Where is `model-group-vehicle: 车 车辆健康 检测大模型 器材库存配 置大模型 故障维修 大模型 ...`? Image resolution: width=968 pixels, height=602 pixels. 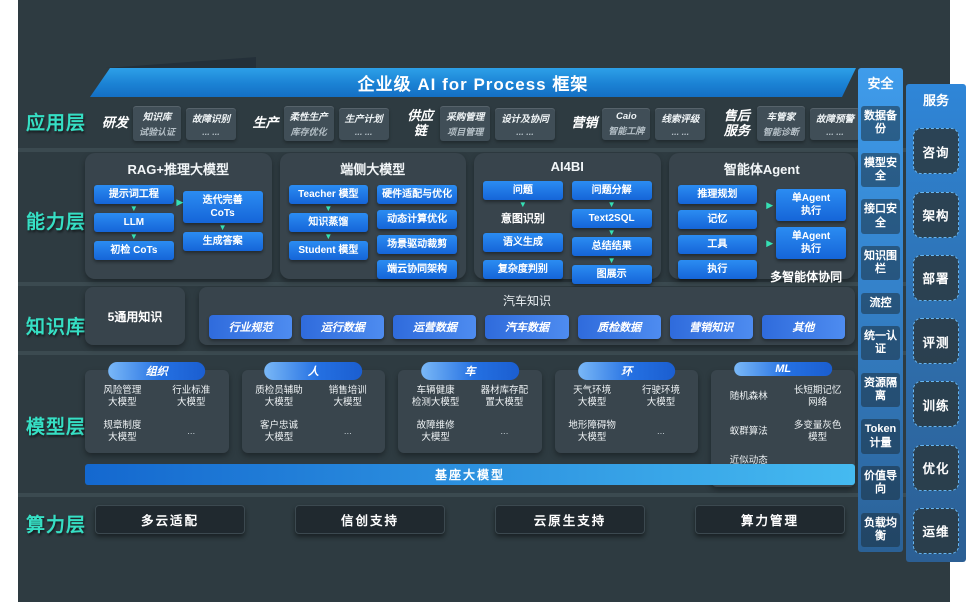
model-group-vehicle: 车 车辆健康 检测大模型 器材库存配 置大模型 故障维修 大模型 ... is located at coordinates (470, 407).